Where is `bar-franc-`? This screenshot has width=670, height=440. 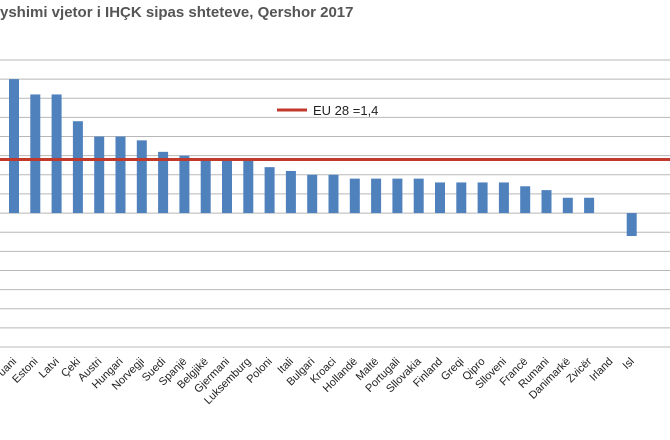
bar-franc- is located at coordinates (525, 200).